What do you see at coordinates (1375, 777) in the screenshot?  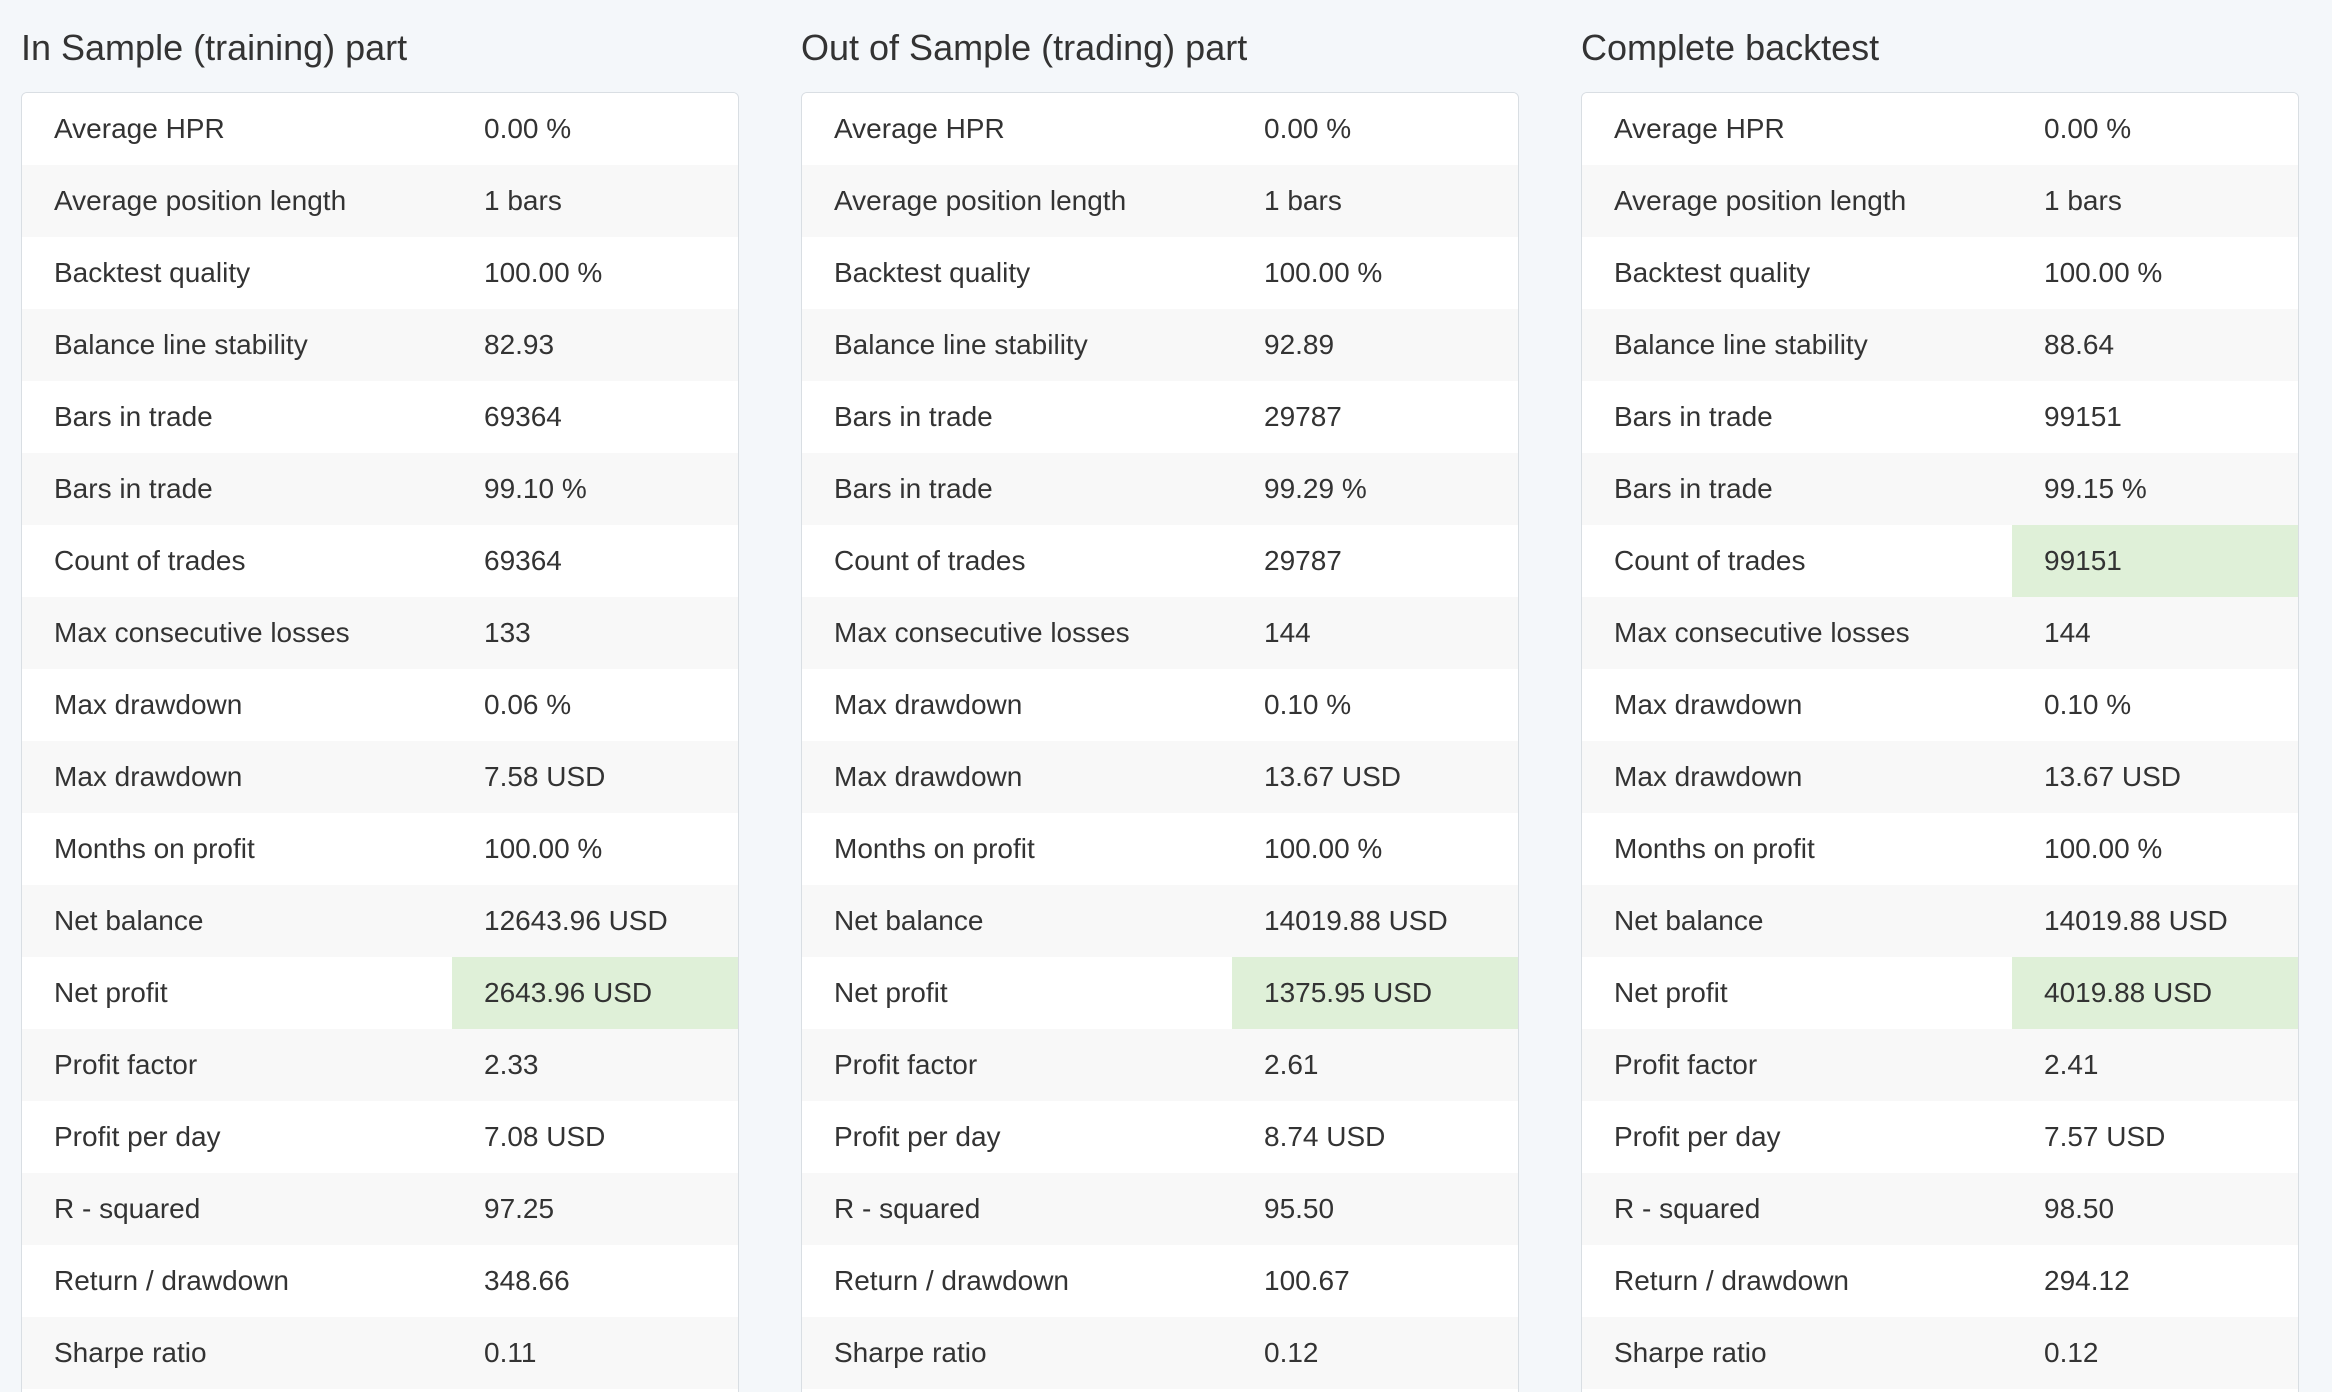 I see `metric-value: 13.67 USD` at bounding box center [1375, 777].